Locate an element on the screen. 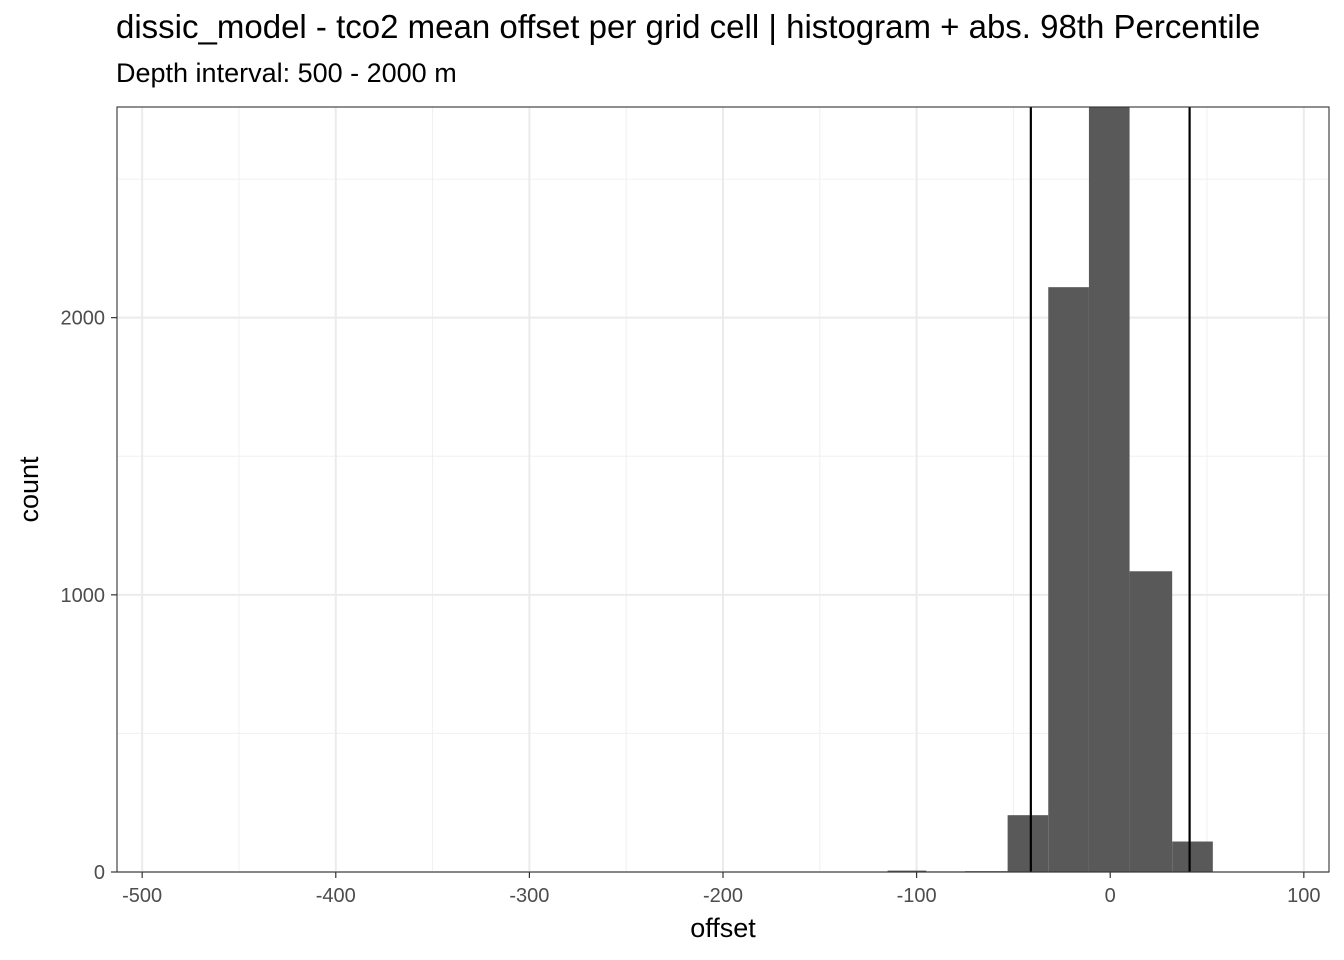 Image resolution: width=1344 pixels, height=960 pixels. y-axis-title: count is located at coordinates (29, 489).